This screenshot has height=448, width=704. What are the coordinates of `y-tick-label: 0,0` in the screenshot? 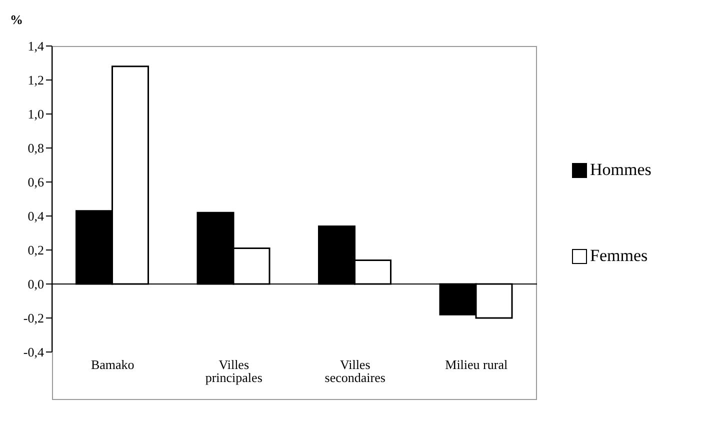 It's located at (36, 284).